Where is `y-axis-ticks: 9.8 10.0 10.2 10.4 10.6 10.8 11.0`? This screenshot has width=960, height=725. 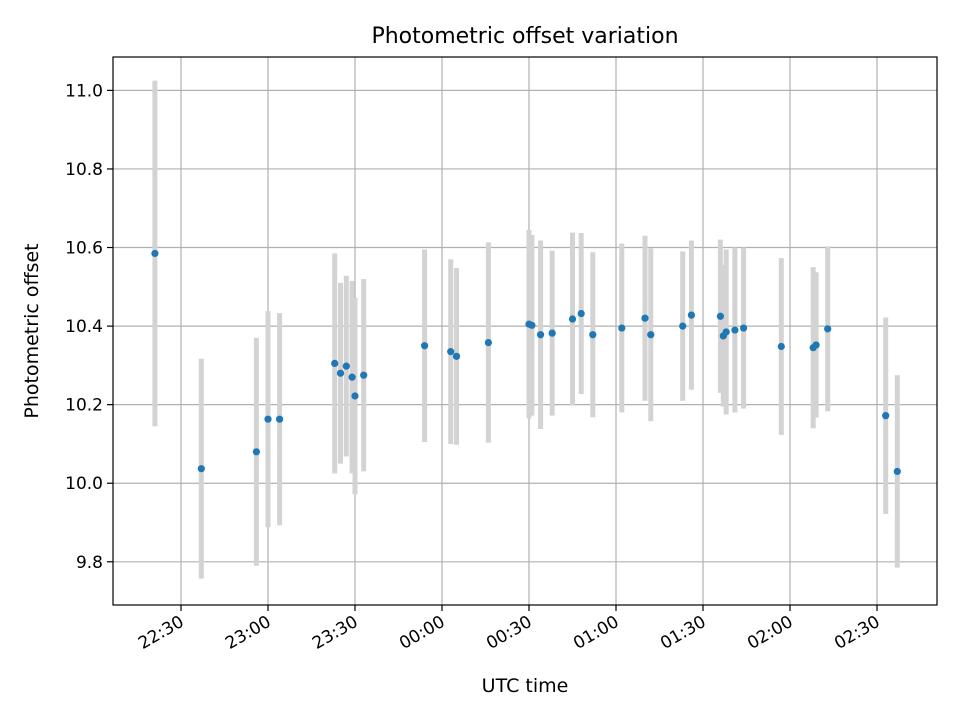
y-axis-ticks: 9.8 10.0 10.2 10.4 10.6 10.8 11.0 is located at coordinates (89, 327).